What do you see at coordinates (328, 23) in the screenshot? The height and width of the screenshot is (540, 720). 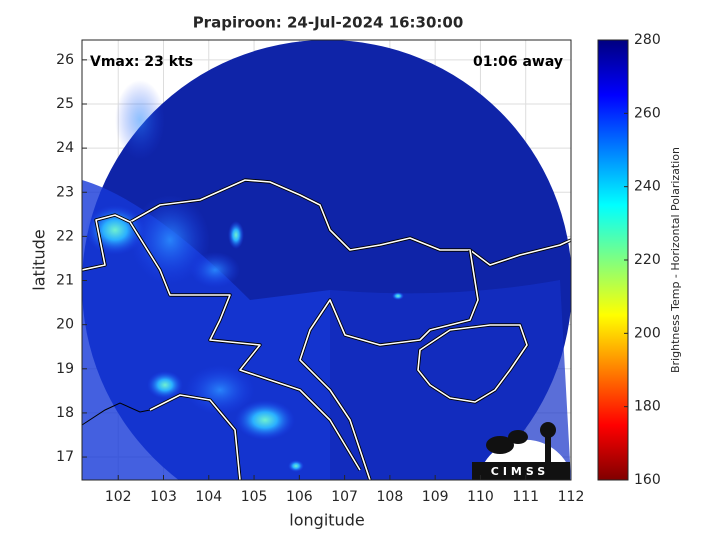 I see `chart-title: Prapiroon: 24-Jul-2024 16:30:00` at bounding box center [328, 23].